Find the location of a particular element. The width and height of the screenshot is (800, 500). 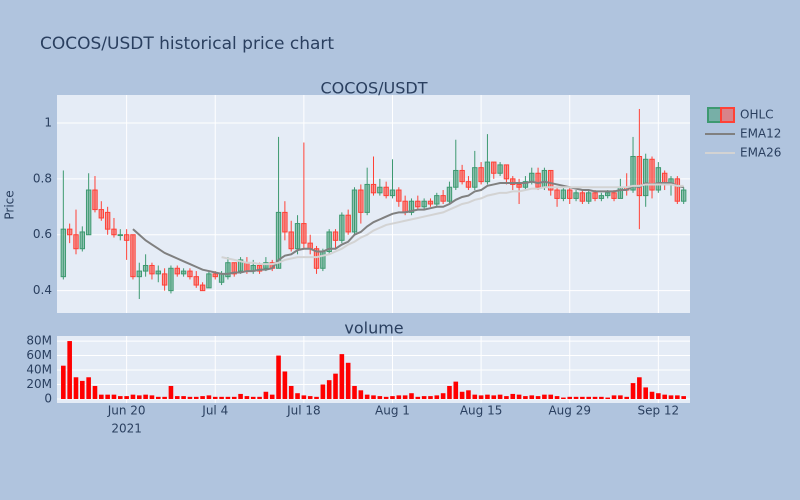

y-tick-label: 40M is located at coordinates (39, 370).